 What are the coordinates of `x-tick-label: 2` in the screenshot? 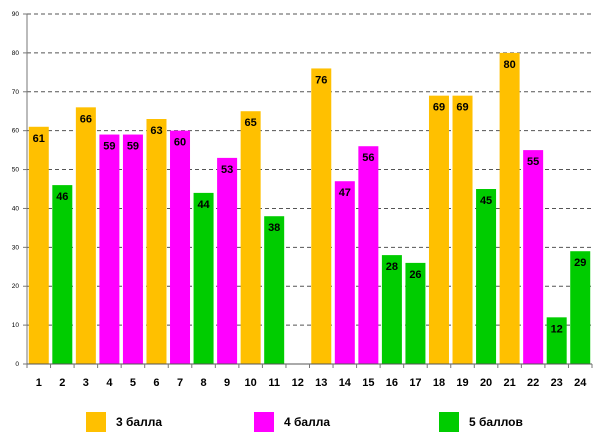 It's located at (62, 383).